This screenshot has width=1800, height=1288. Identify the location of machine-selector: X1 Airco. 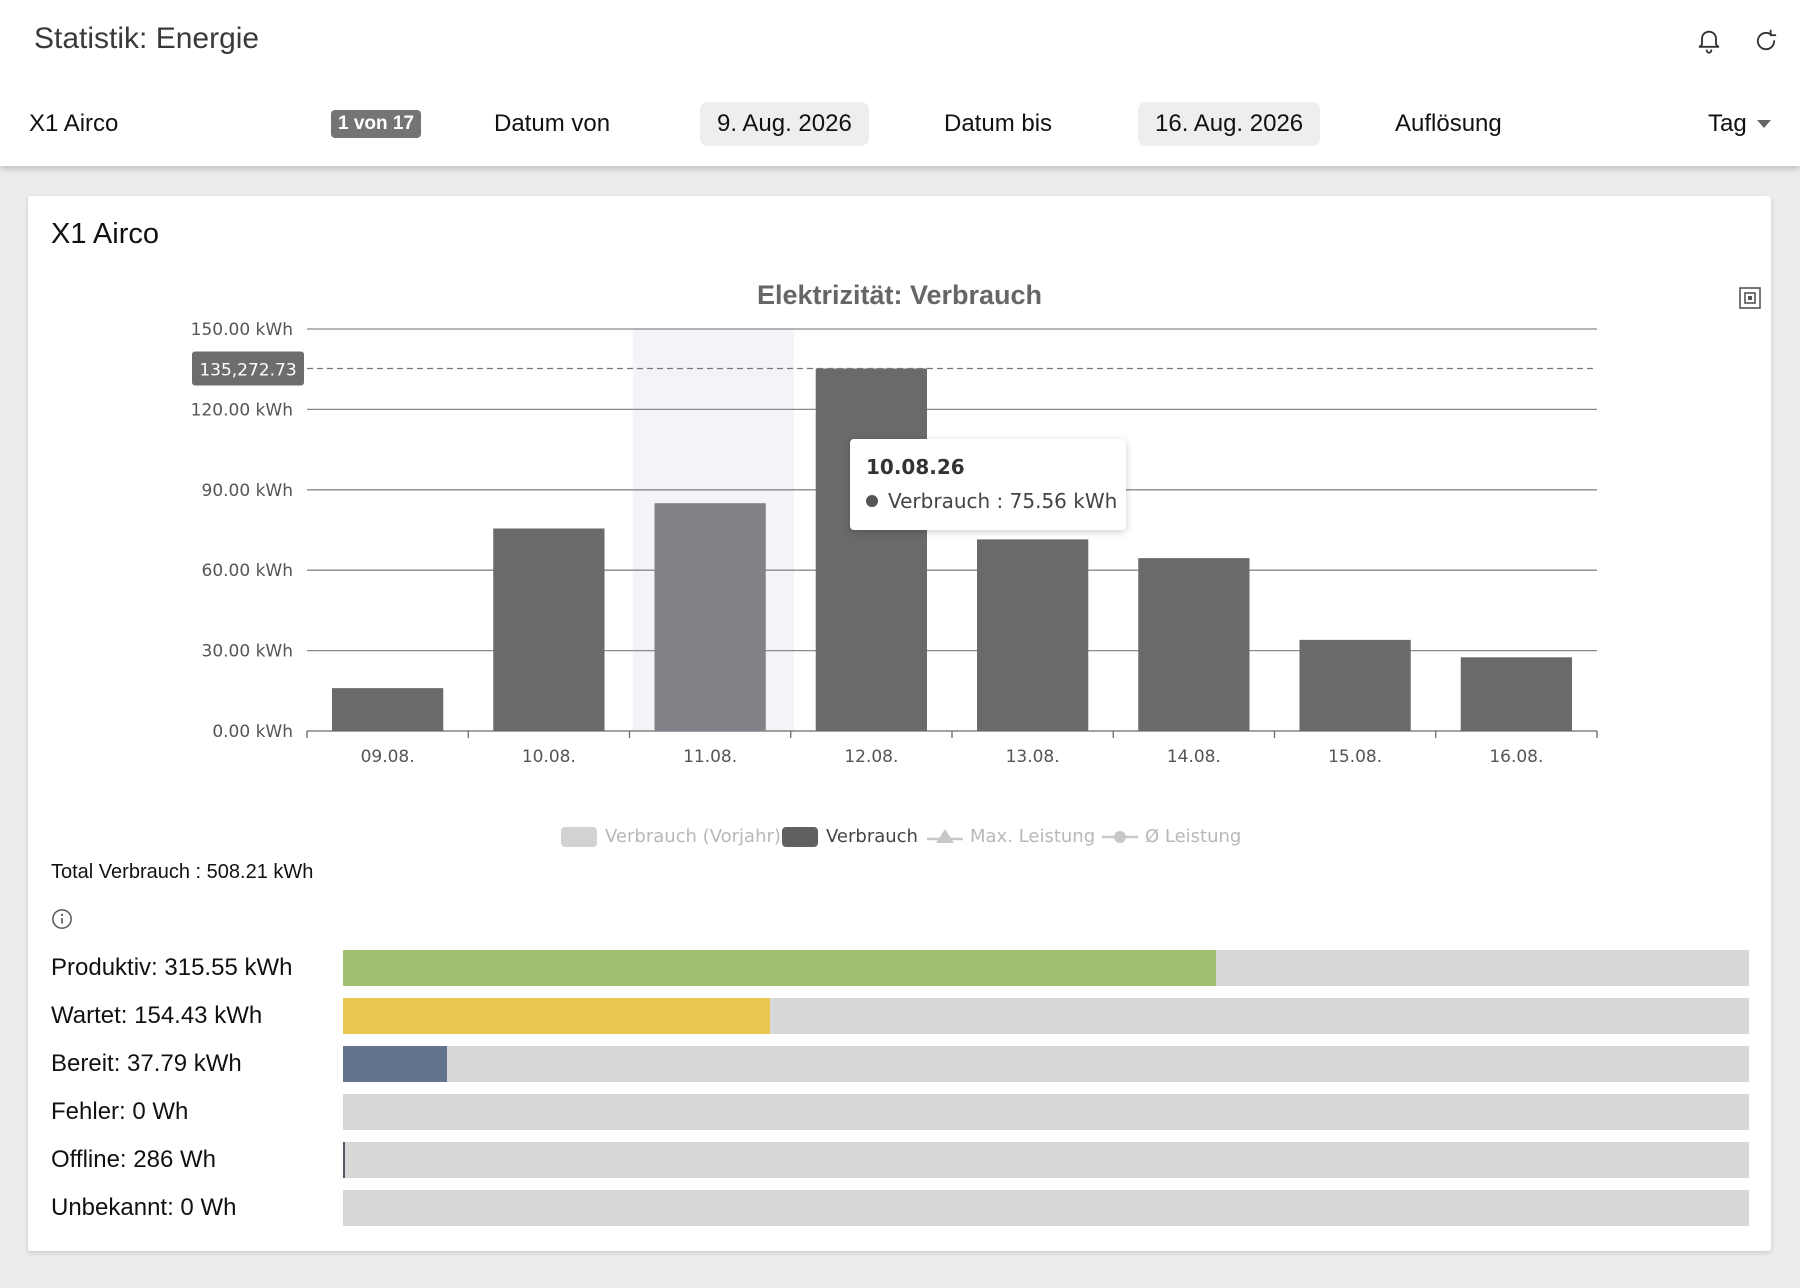
(74, 123).